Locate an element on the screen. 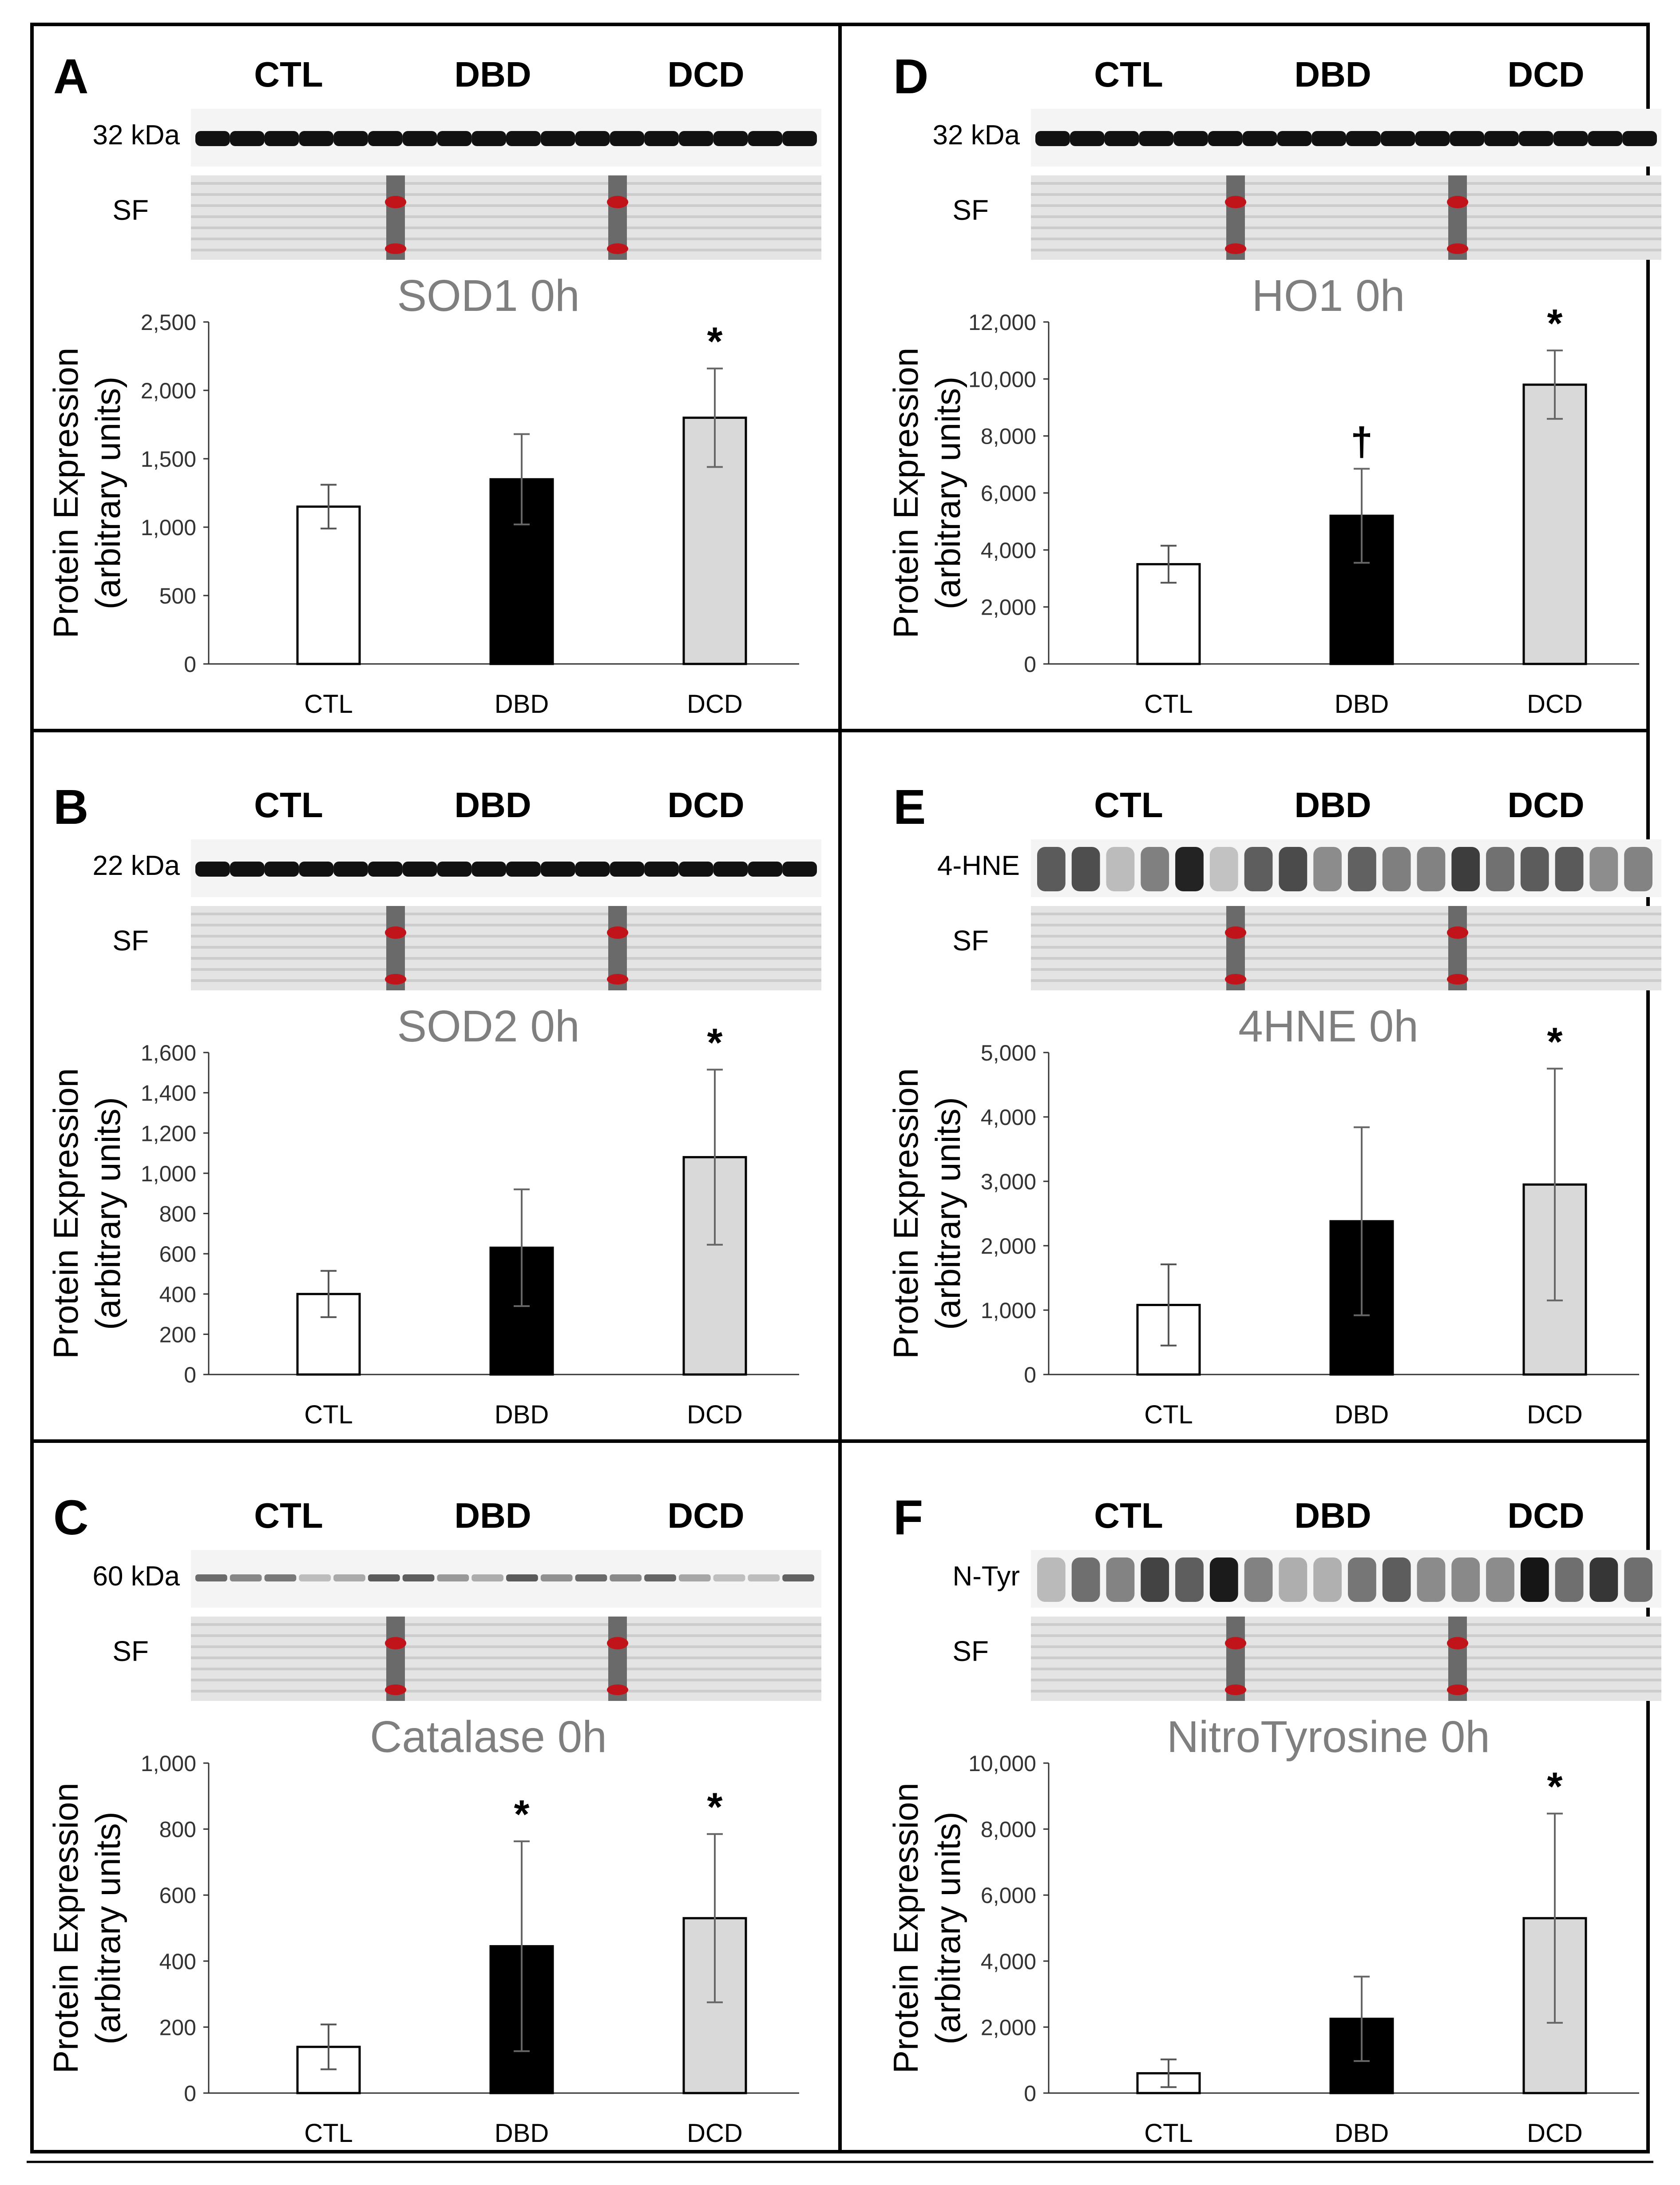 The height and width of the screenshot is (2185, 1680). loading-label: SF is located at coordinates (130, 941).